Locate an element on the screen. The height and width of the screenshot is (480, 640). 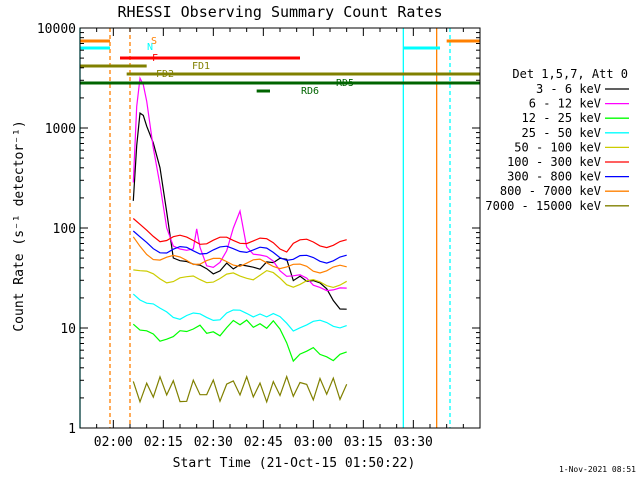
legend-label-7000-15000-kev: 7000 - 15000 keV is located at coordinates (543, 206).